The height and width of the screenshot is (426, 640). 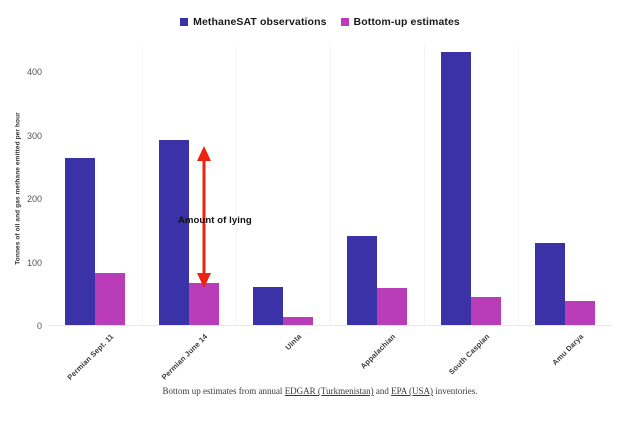 I want to click on footnote-link-edgar: EDGAR (Turkmenistan), so click(x=329, y=391).